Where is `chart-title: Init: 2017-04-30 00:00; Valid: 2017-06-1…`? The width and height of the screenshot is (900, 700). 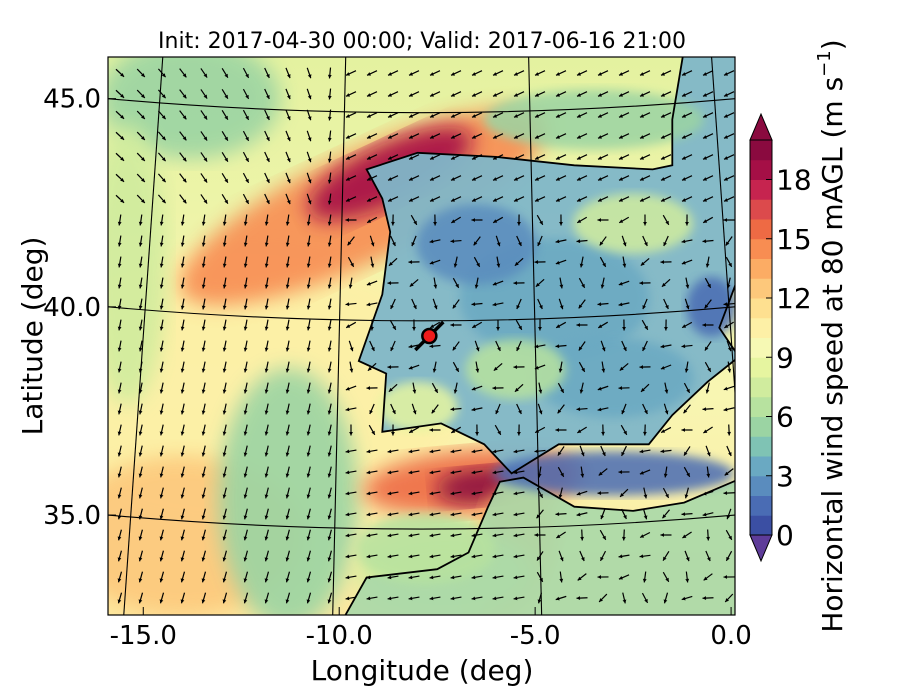
chart-title: Init: 2017-04-30 00:00; Valid: 2017-06-1… is located at coordinates (422, 41).